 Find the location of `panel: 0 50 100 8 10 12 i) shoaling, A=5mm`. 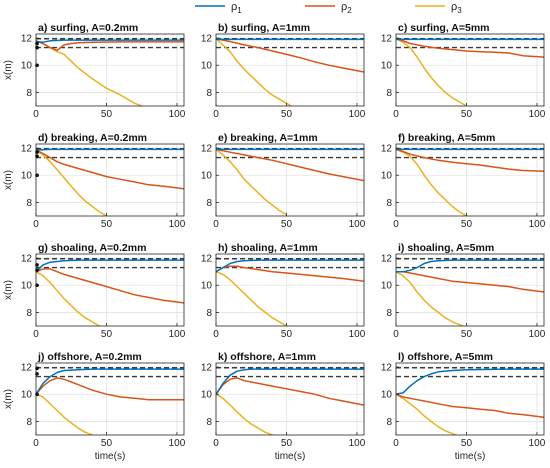

panel: 0 50 100 8 10 12 i) shoaling, A=5mm is located at coordinates (463, 291).